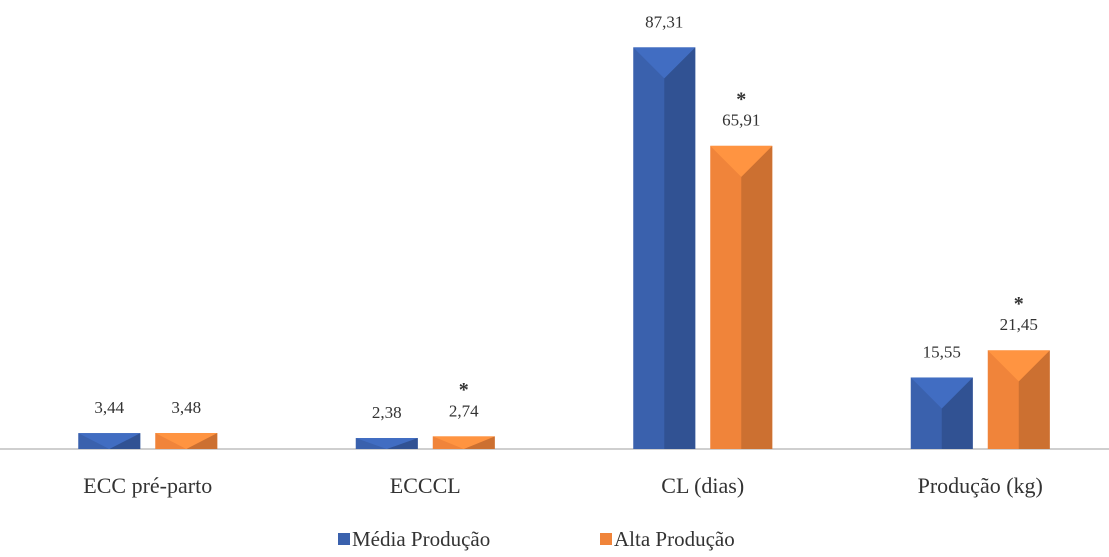 The height and width of the screenshot is (557, 1109). I want to click on data-label: 65,91, so click(741, 120).